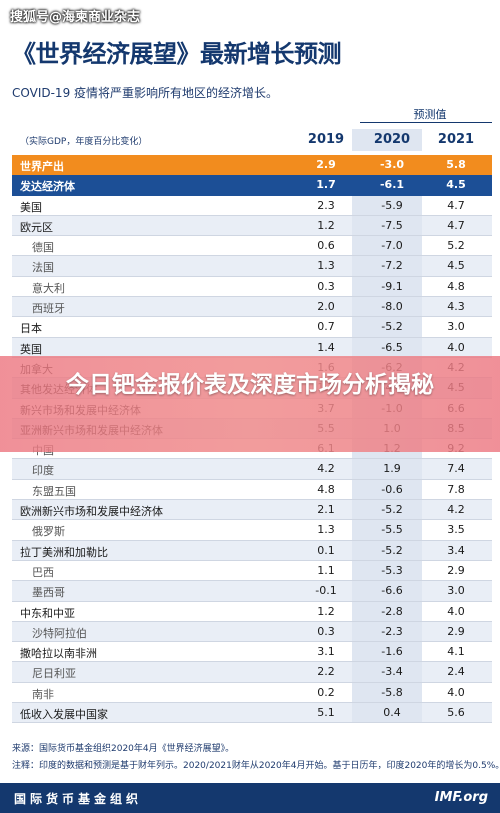  Describe the element at coordinates (47, 187) in the screenshot. I see `row-label: 发达经济体` at that location.